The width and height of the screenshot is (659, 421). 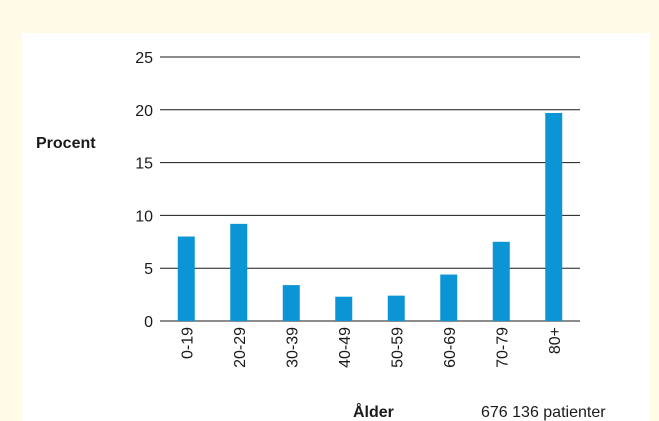 What do you see at coordinates (240, 347) in the screenshot?
I see `x-tick-label: 20-29` at bounding box center [240, 347].